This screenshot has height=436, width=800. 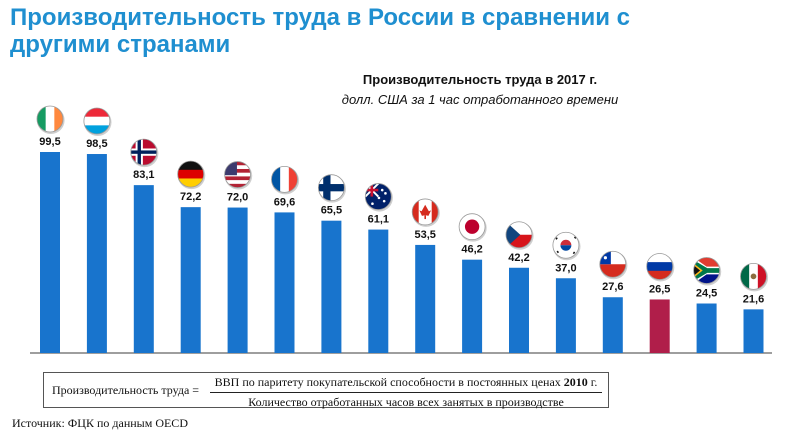 What do you see at coordinates (237, 198) in the screenshot?
I see `bar-value-label: 72,0` at bounding box center [237, 198].